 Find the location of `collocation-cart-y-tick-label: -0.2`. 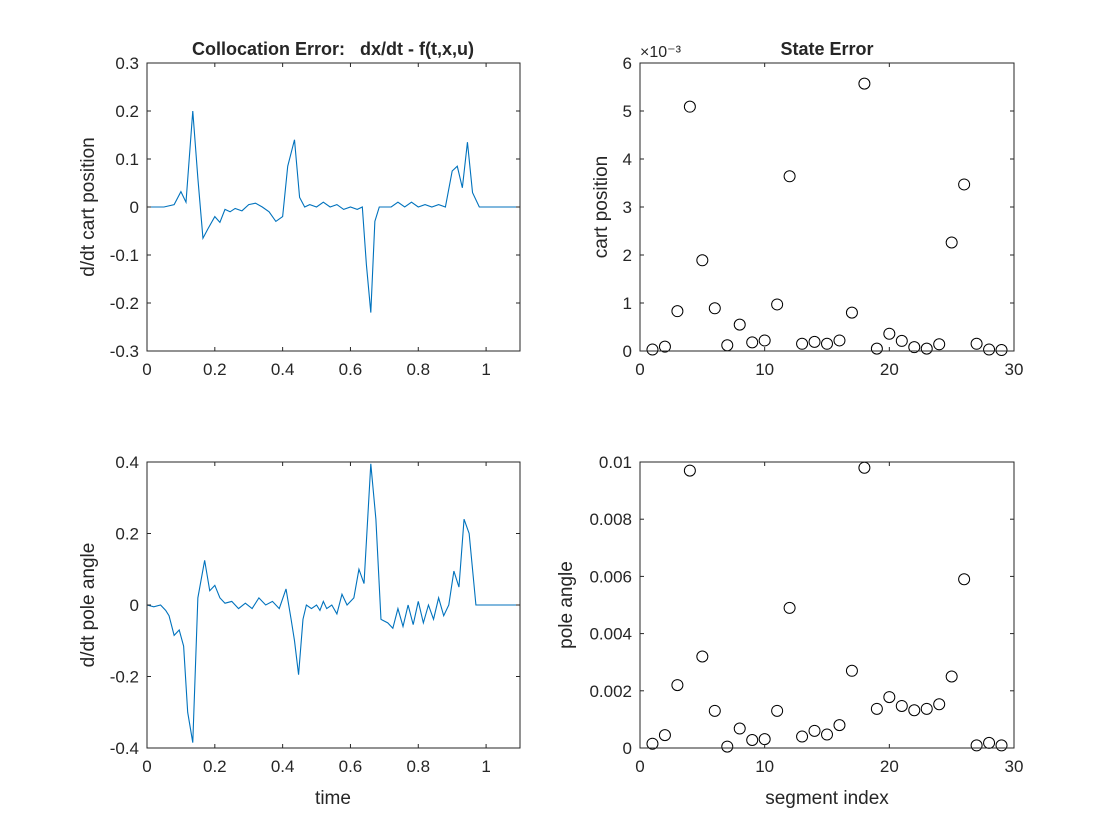

collocation-cart-y-tick-label: -0.2 is located at coordinates (124, 303).